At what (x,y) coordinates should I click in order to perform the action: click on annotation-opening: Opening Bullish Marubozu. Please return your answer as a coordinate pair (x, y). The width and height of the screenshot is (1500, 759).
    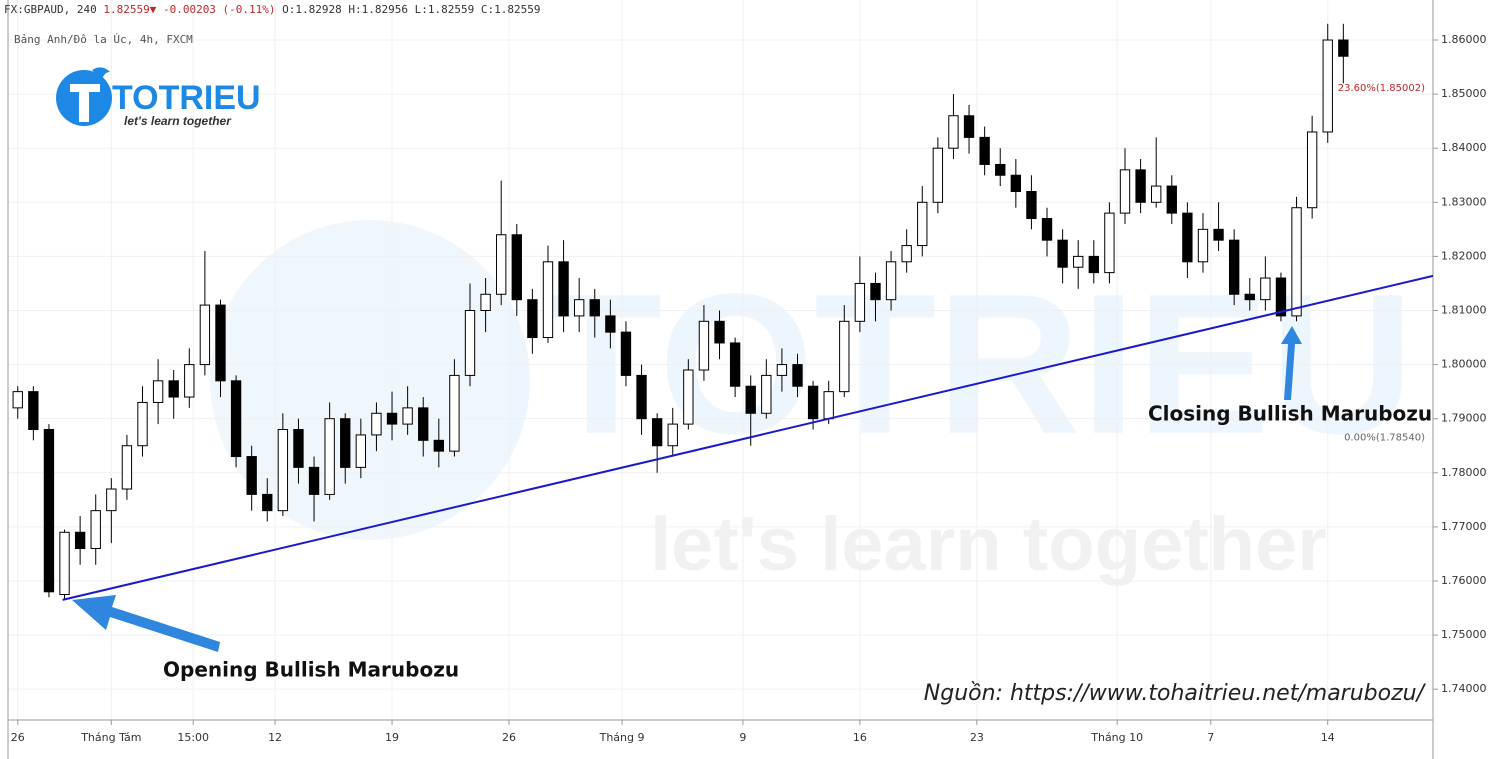
    Looking at the image, I should click on (311, 670).